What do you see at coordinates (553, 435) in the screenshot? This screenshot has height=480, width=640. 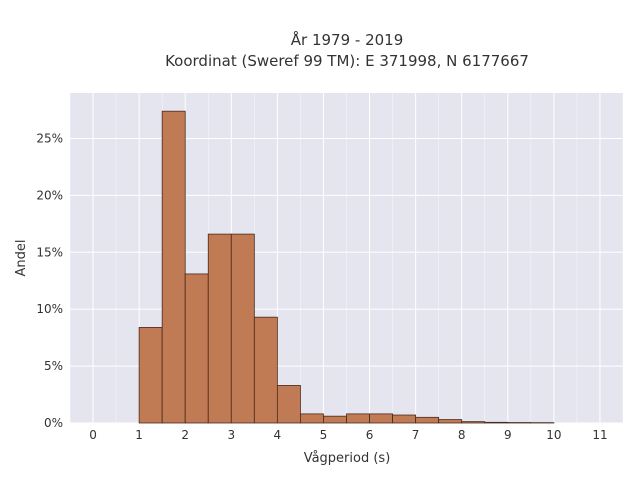 I see `x-tick-label: 10` at bounding box center [553, 435].